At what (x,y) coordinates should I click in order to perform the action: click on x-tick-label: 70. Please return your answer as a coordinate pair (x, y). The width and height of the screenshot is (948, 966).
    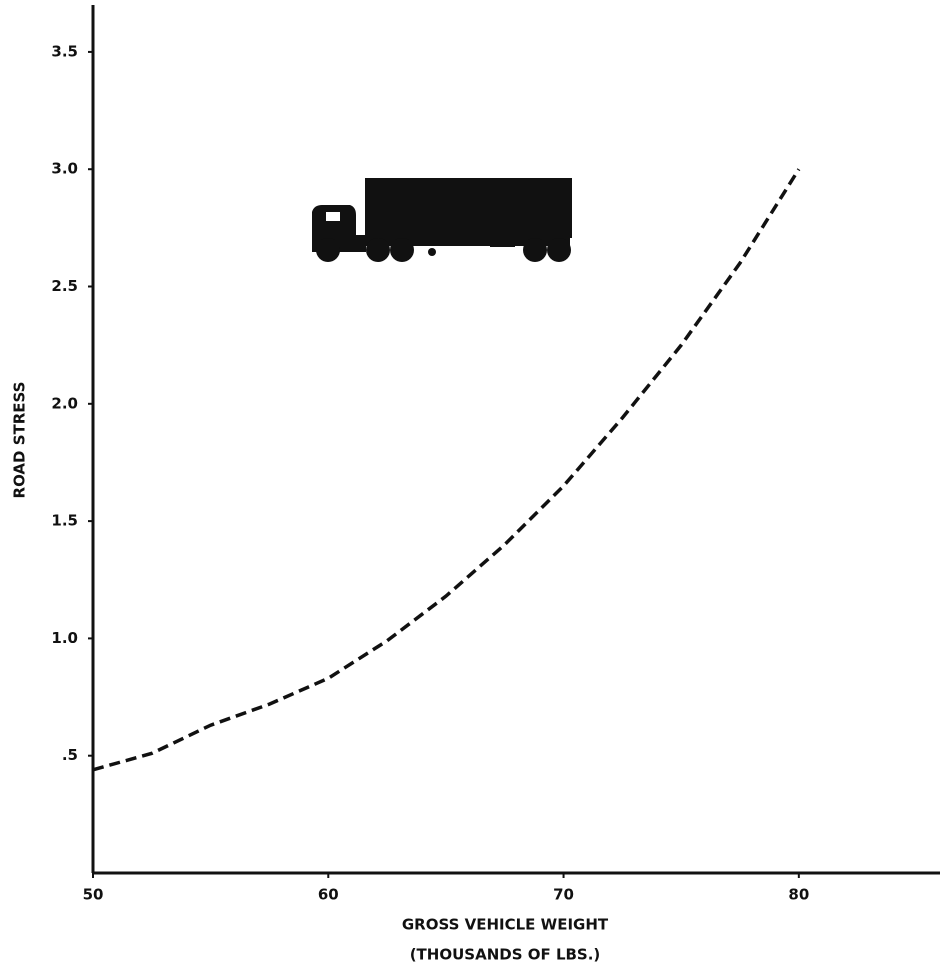
    Looking at the image, I should click on (563, 895).